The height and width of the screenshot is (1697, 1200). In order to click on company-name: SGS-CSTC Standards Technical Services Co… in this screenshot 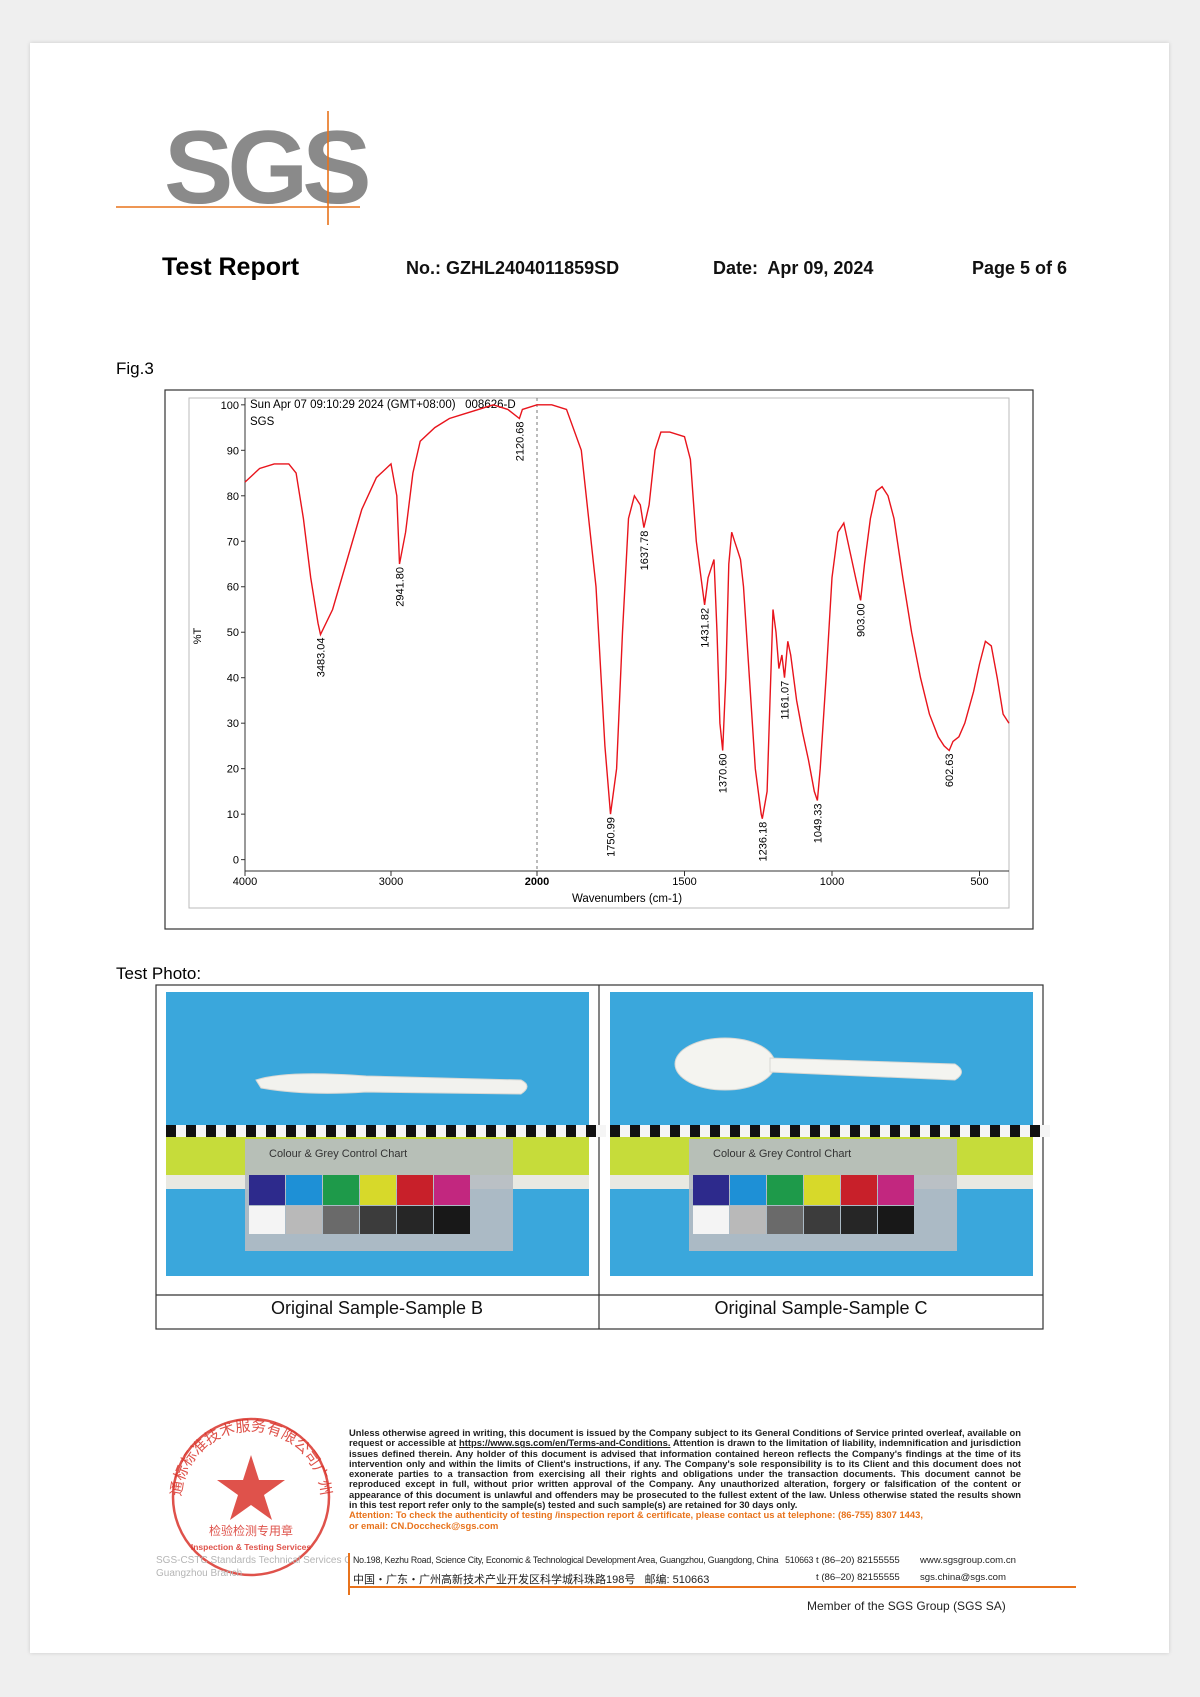, I will do `click(253, 1560)`.